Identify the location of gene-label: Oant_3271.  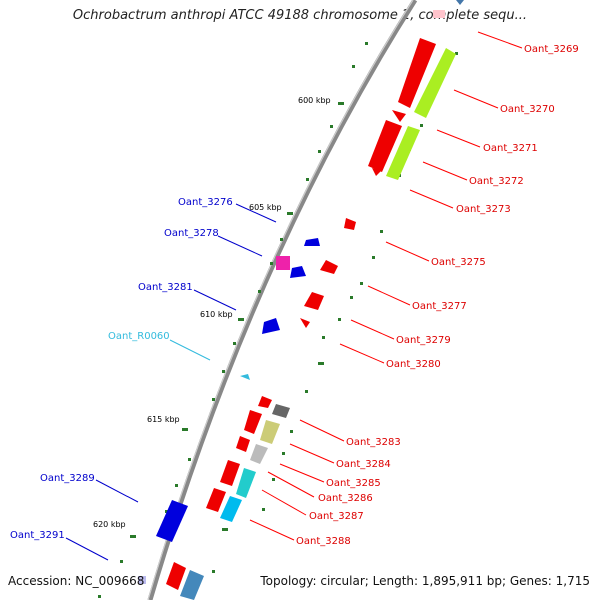
(510, 148).